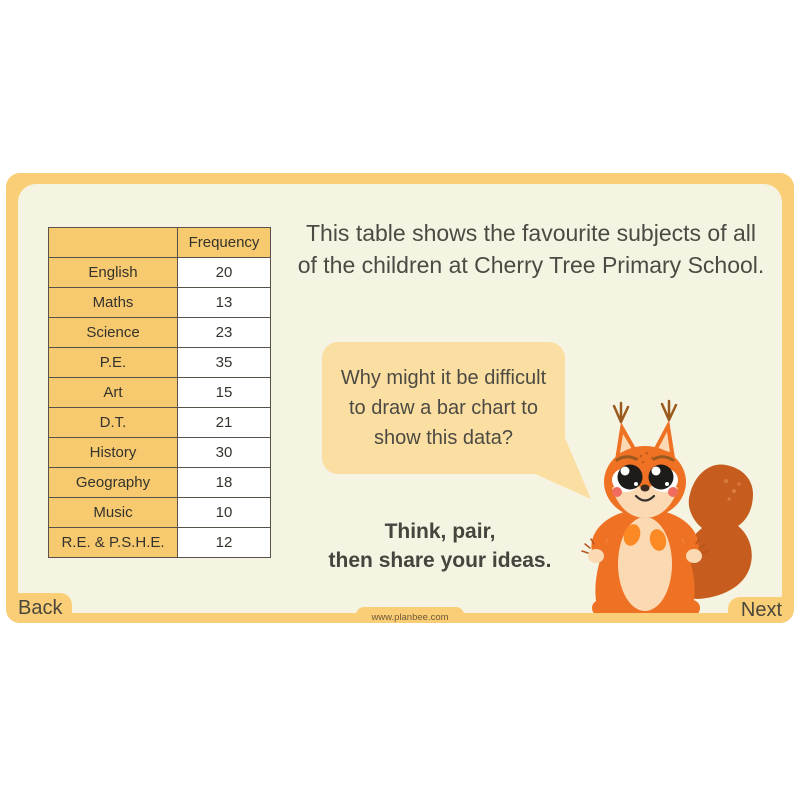 The height and width of the screenshot is (800, 800). Describe the element at coordinates (717, 531) in the screenshot. I see `squirrel-tail` at that location.